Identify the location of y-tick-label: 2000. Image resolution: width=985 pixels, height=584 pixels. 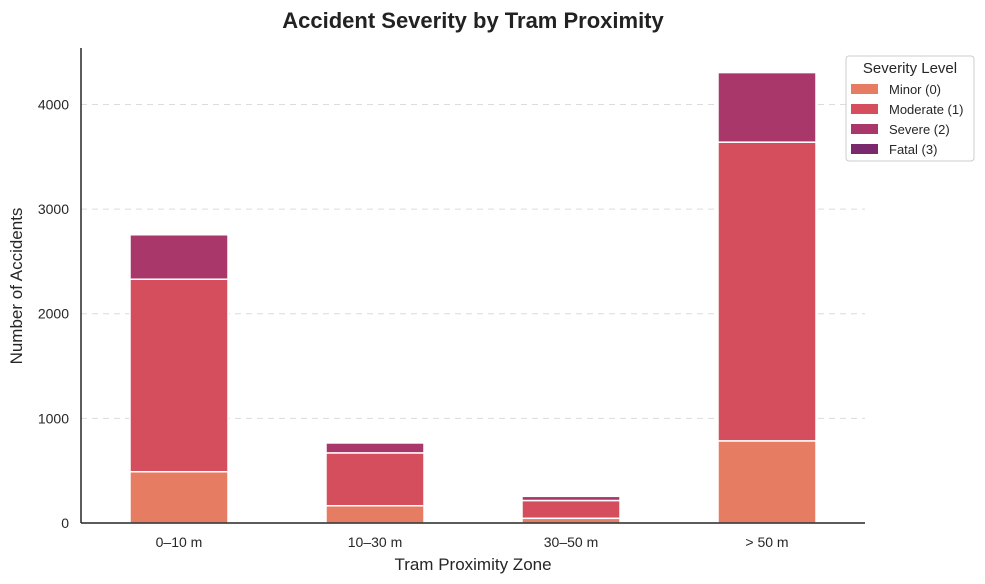
(53, 314).